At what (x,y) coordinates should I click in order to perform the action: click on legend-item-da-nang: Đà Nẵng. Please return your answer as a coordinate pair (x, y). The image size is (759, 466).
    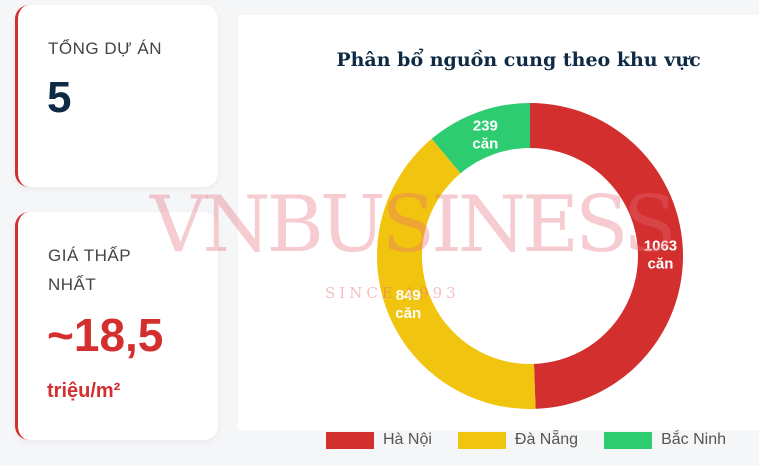
    Looking at the image, I should click on (518, 440).